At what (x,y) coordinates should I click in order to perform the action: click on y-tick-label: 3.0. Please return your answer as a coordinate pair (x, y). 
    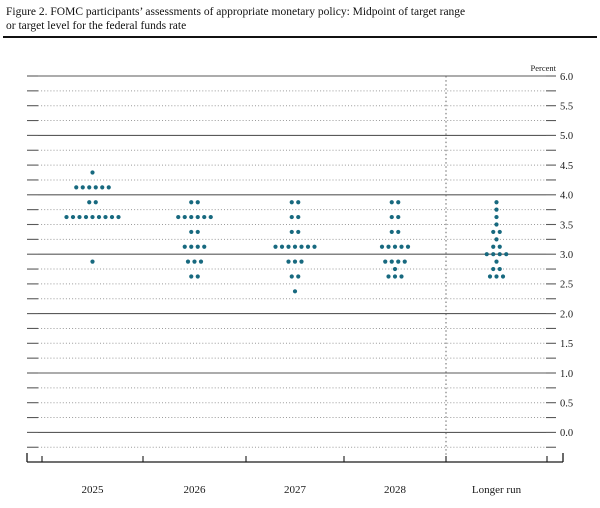
    Looking at the image, I should click on (566, 255).